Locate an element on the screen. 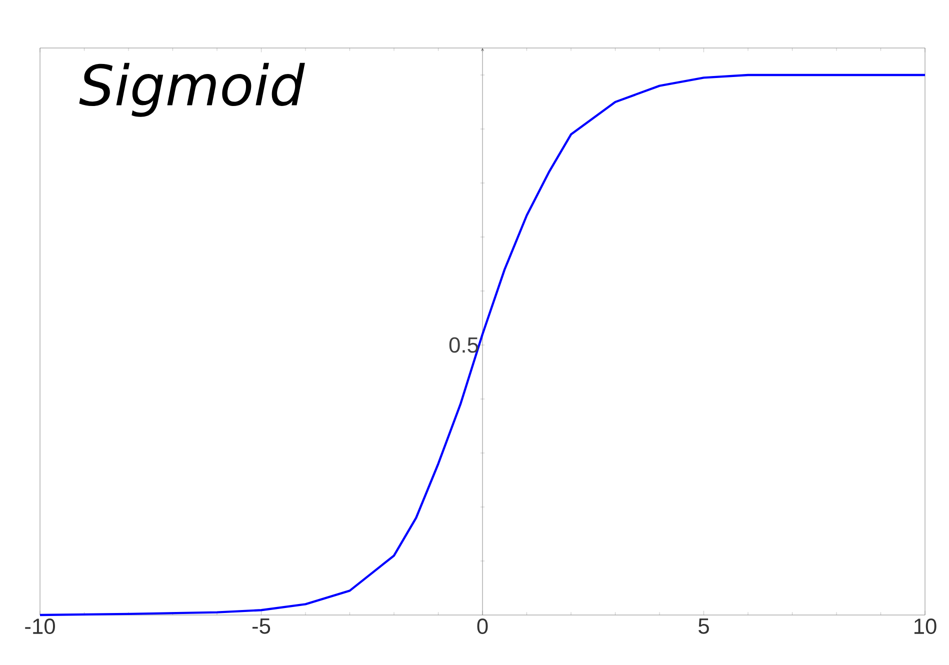 This screenshot has height=665, width=949. x-tick-label: -10 is located at coordinates (40, 626).